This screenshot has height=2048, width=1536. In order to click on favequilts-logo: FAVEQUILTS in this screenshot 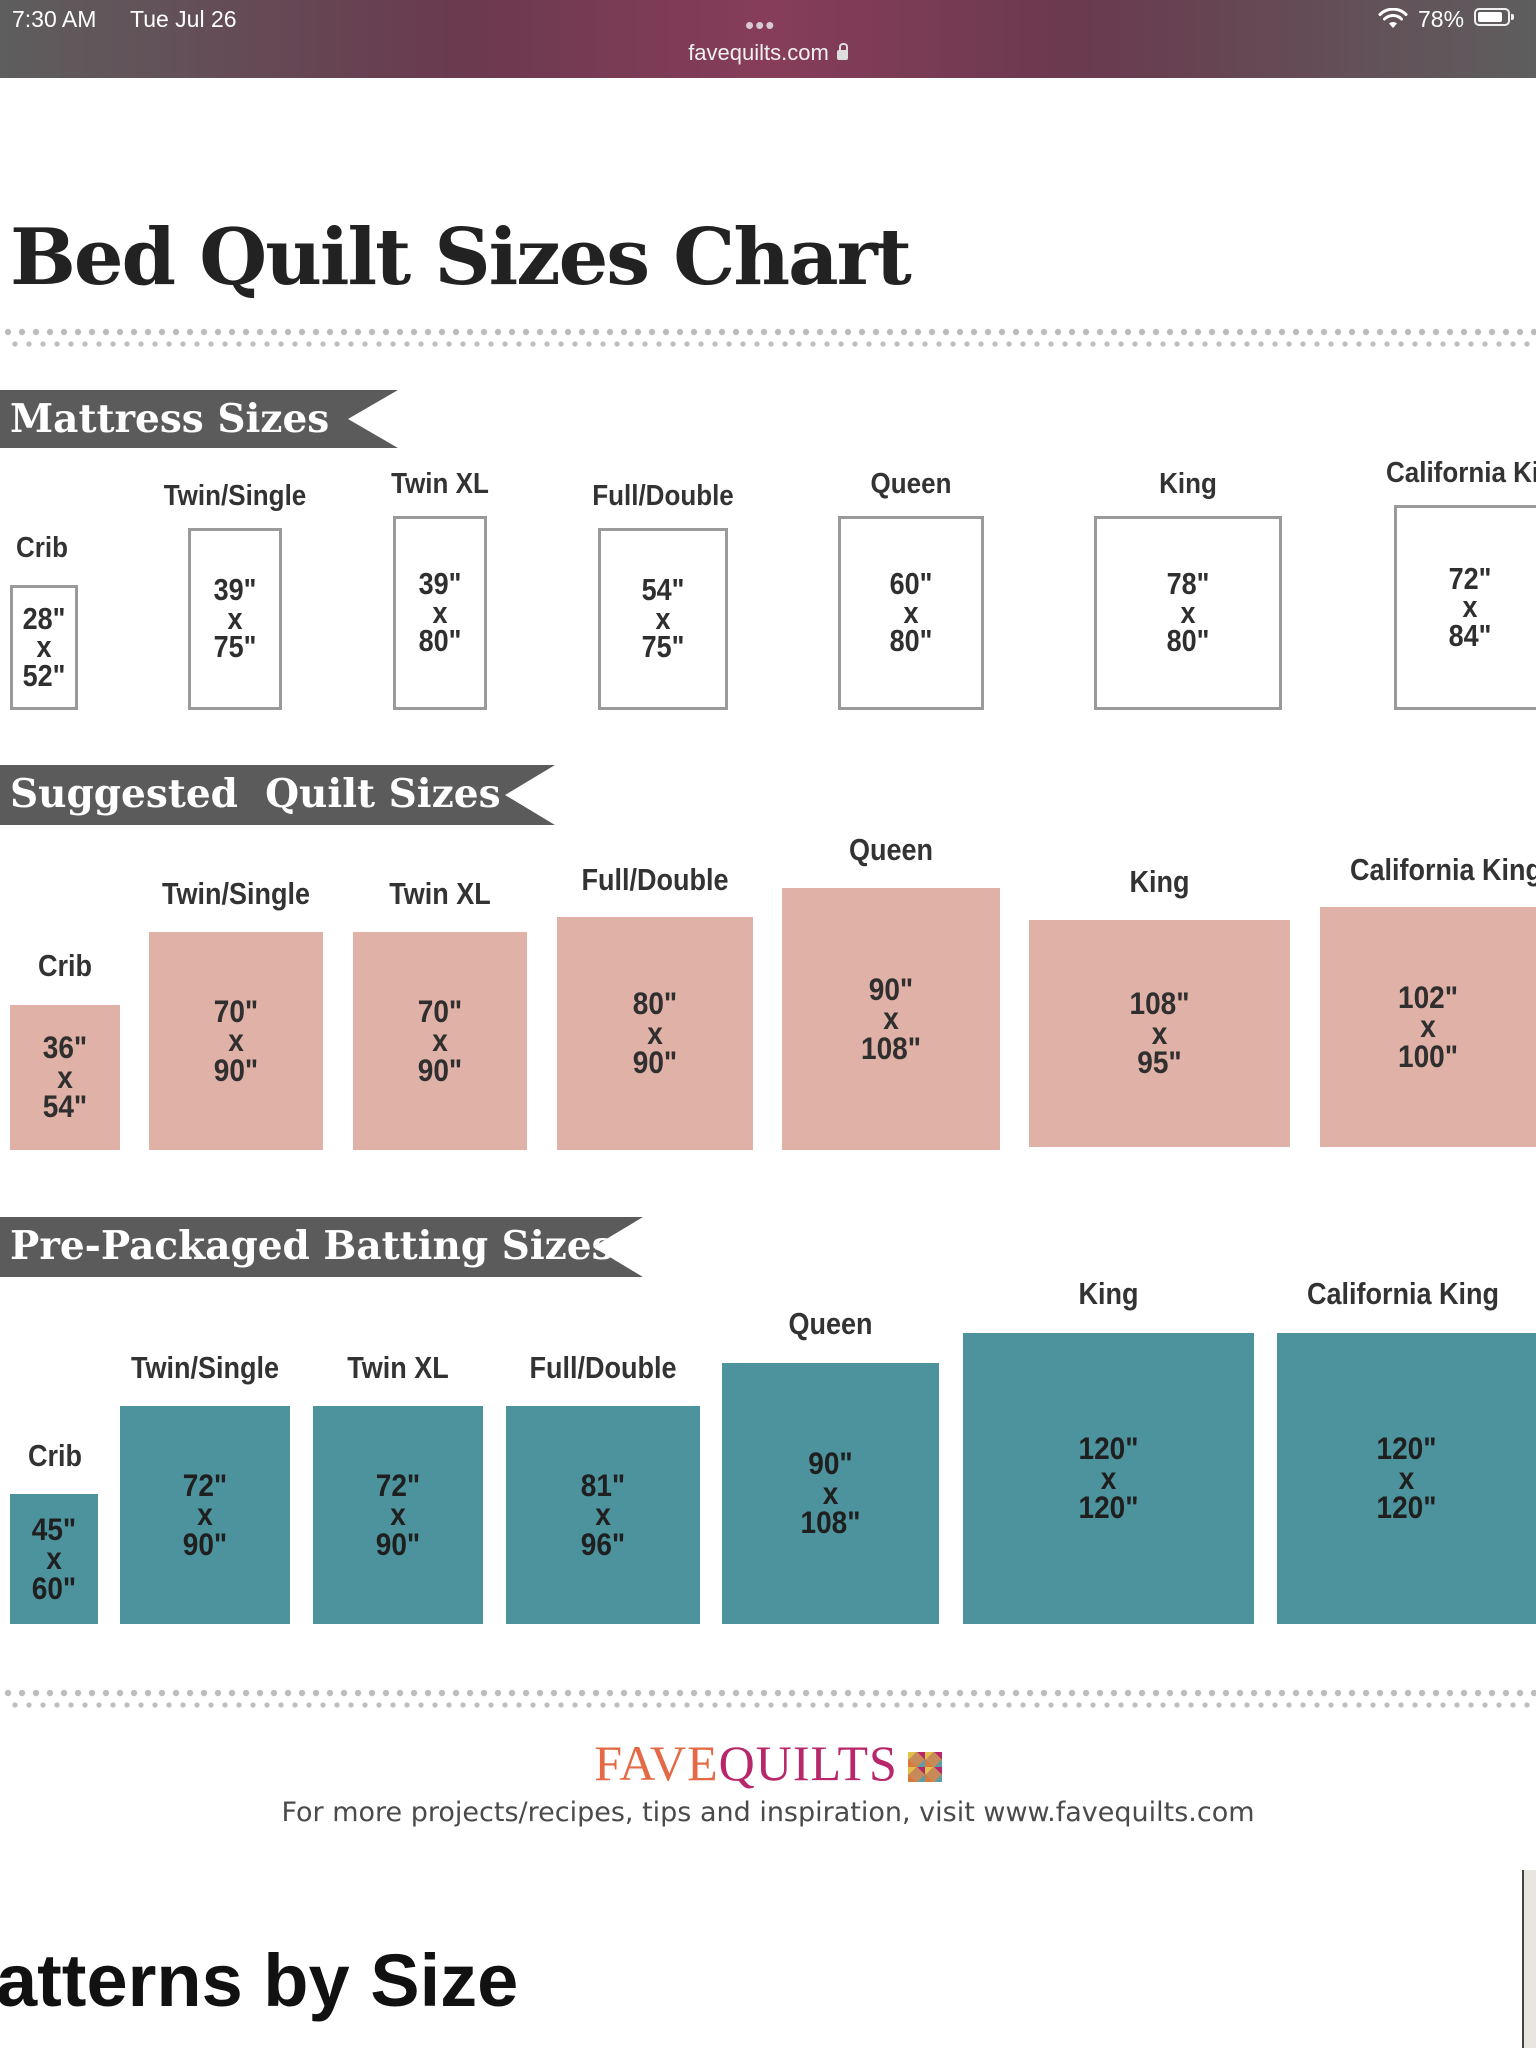, I will do `click(768, 1763)`.